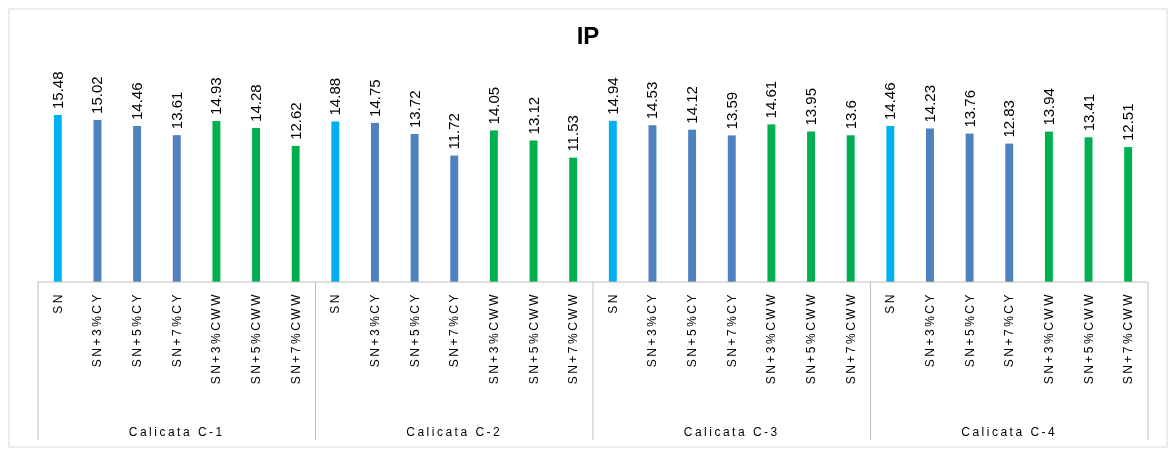 This screenshot has height=455, width=1176. I want to click on data-label: 13.94, so click(1048, 107).